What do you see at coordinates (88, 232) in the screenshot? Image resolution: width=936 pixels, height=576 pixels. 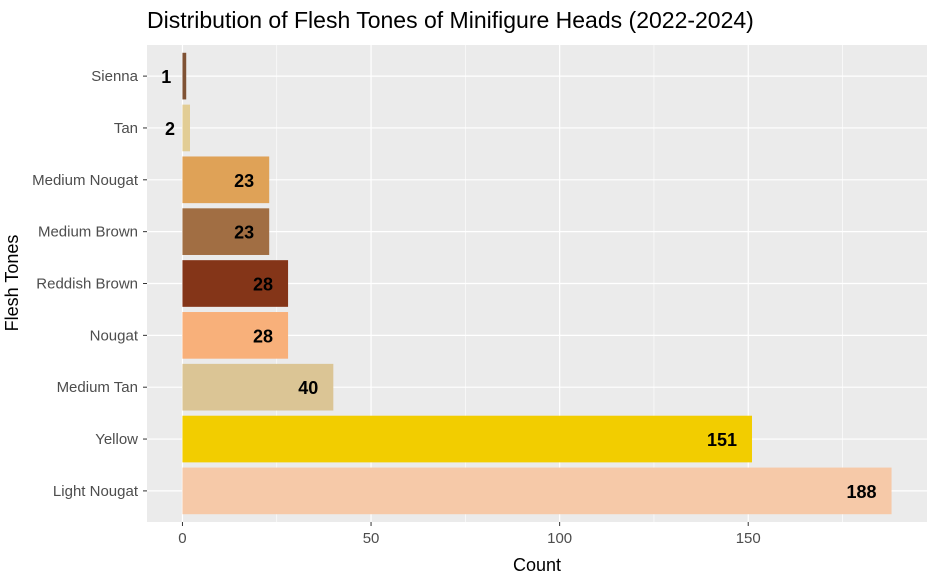 I see `y-tick-label: Medium Brown` at bounding box center [88, 232].